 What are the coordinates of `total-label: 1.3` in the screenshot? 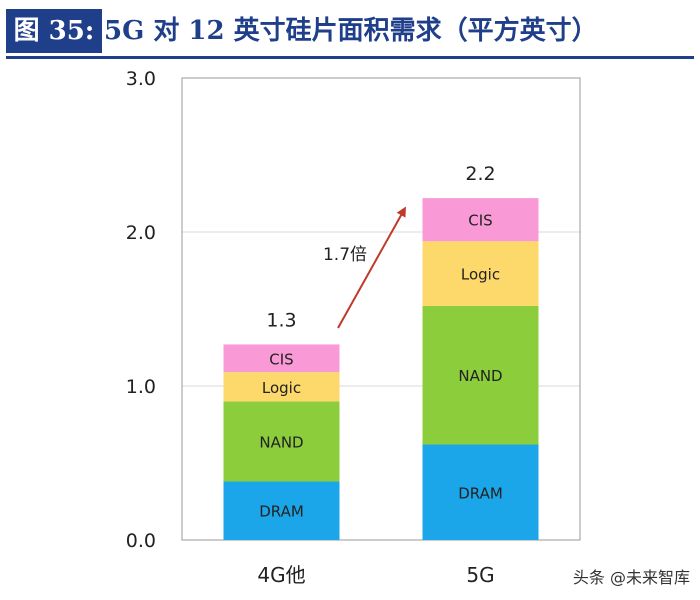 It's located at (281, 320).